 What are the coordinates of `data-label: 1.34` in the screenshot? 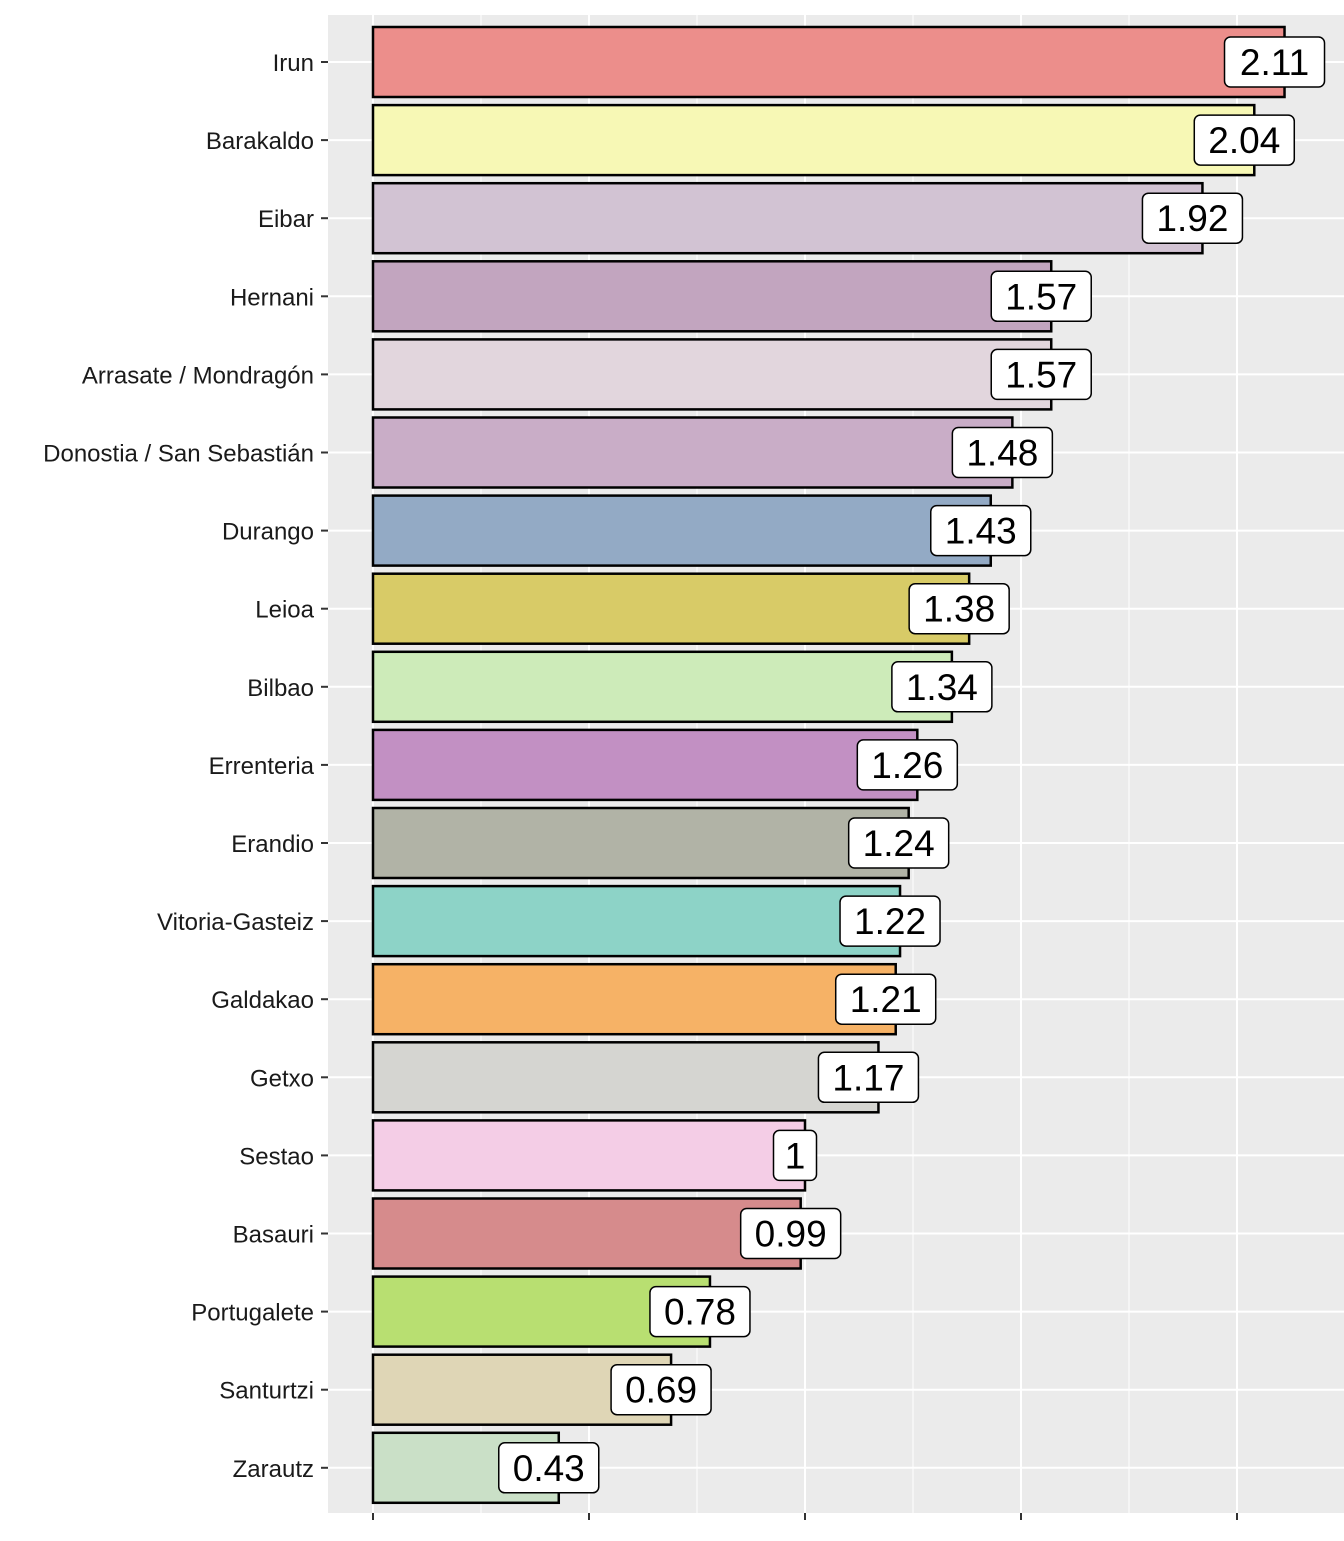 It's located at (942, 687).